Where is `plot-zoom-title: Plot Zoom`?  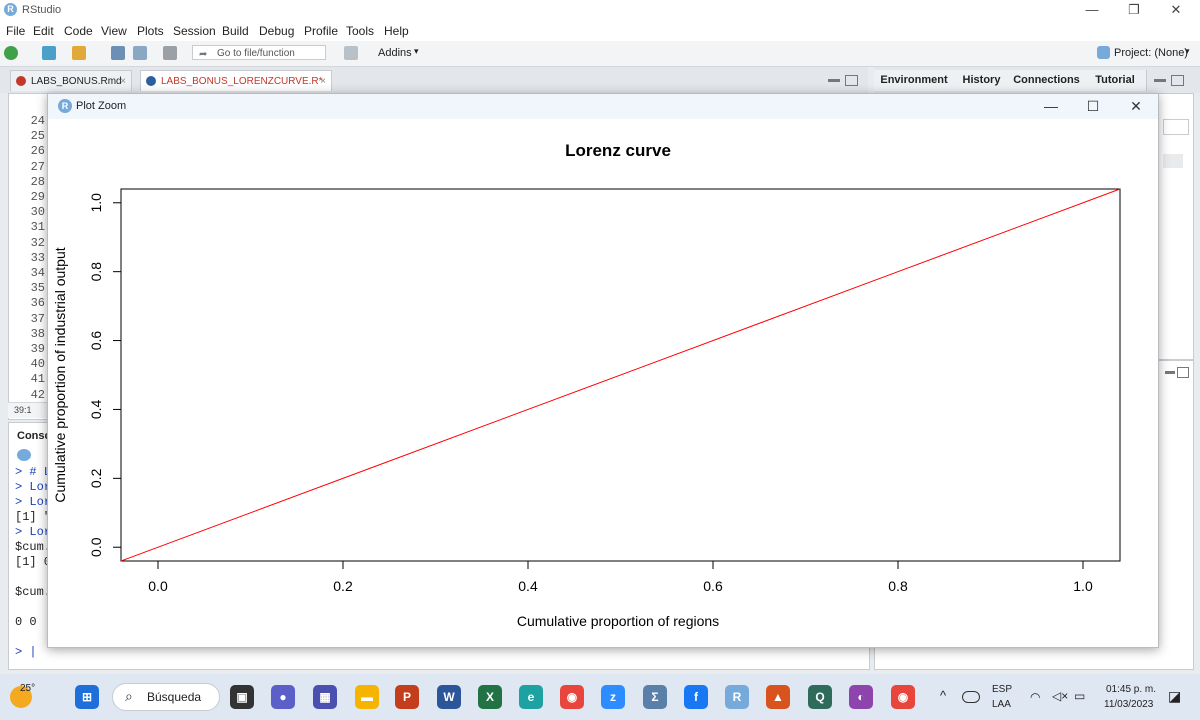
plot-zoom-title: Plot Zoom is located at coordinates (101, 106).